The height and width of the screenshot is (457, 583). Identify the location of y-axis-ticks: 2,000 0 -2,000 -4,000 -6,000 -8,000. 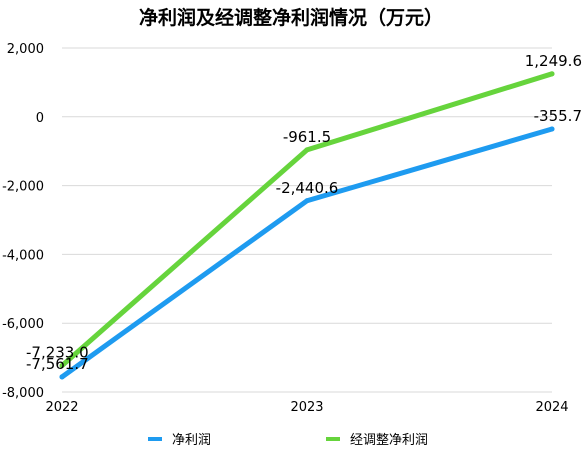
(23, 221).